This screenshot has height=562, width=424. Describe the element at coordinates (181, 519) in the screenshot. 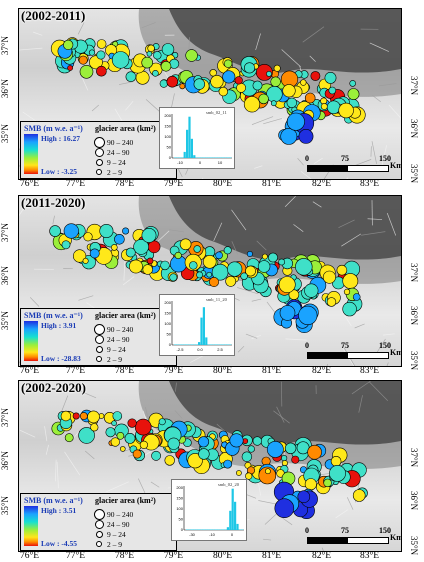

I see `histogram-y-tick: 50` at that location.